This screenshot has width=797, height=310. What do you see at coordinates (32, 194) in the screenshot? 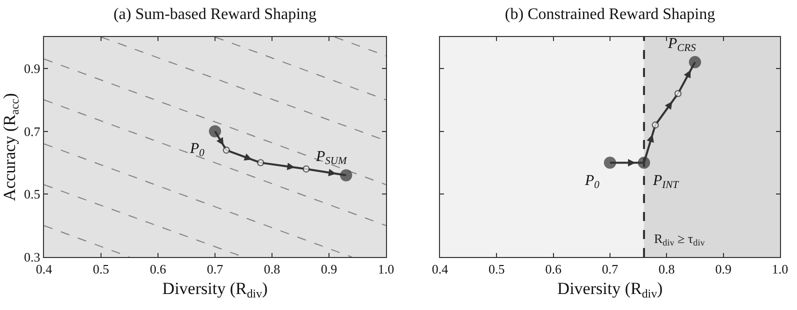
I see `y-tick-label: 0.5` at bounding box center [32, 194].